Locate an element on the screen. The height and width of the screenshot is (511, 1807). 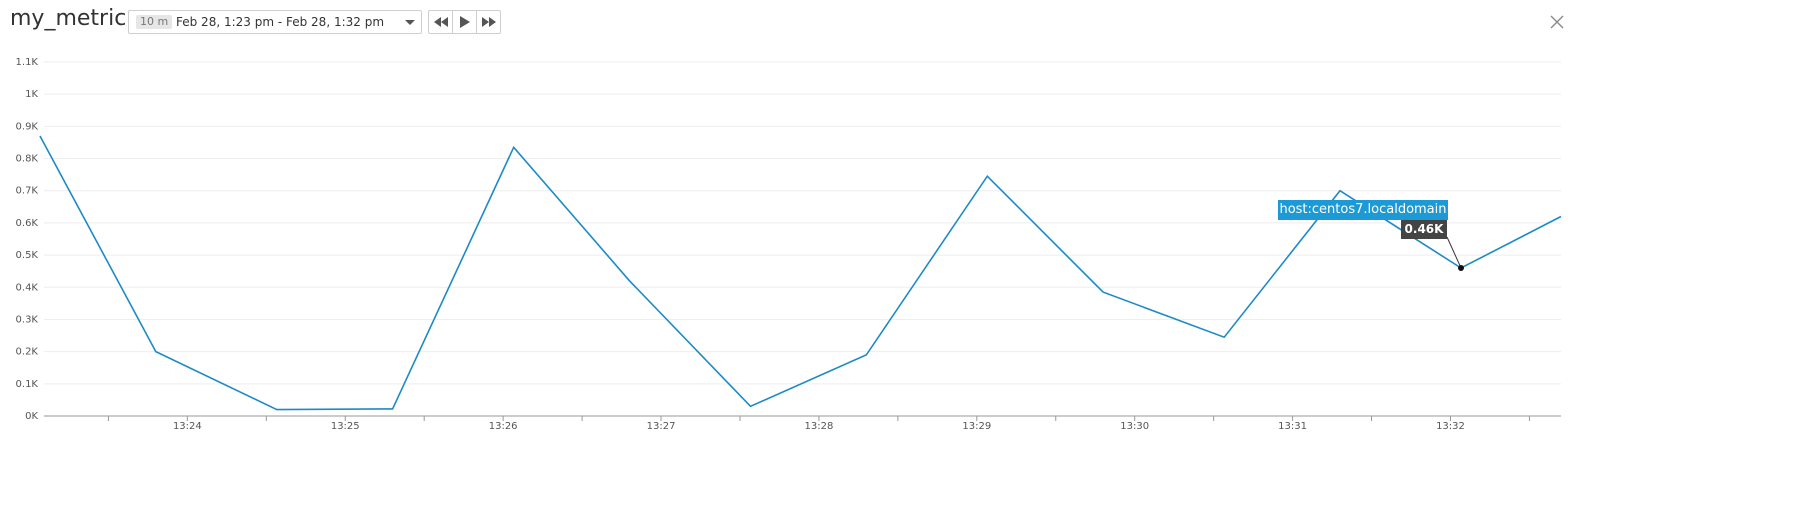
y-tick-label: 0.8K is located at coordinates (27, 159).